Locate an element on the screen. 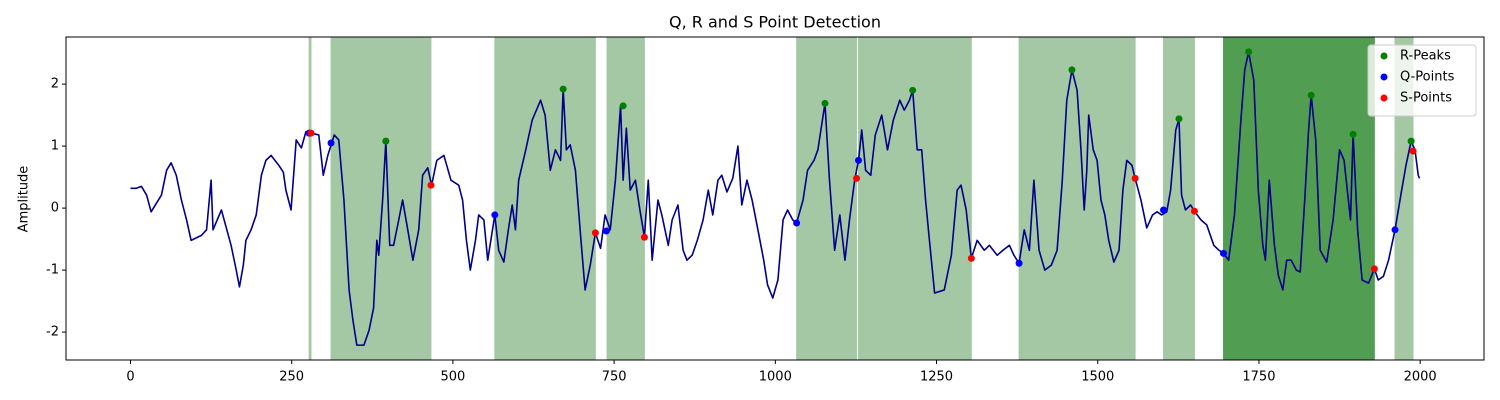 The image size is (1500, 400). x-tick-label: 0 is located at coordinates (130, 377).